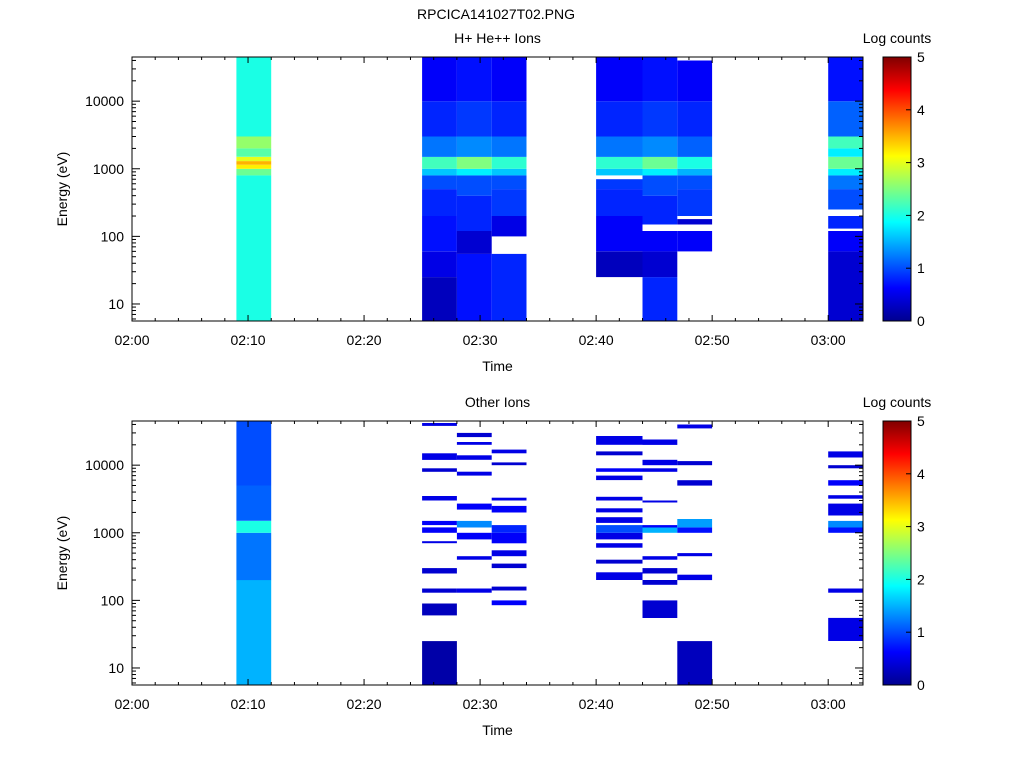  Describe the element at coordinates (497, 38) in the screenshot. I see `panel-title: H+ He++ Ions` at that location.